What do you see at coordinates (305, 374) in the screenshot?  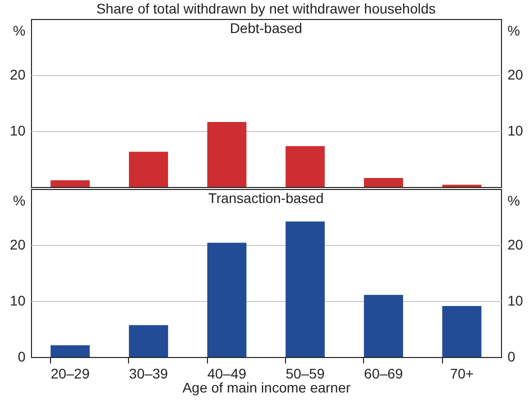 I see `x-tick-label: 50–59` at bounding box center [305, 374].